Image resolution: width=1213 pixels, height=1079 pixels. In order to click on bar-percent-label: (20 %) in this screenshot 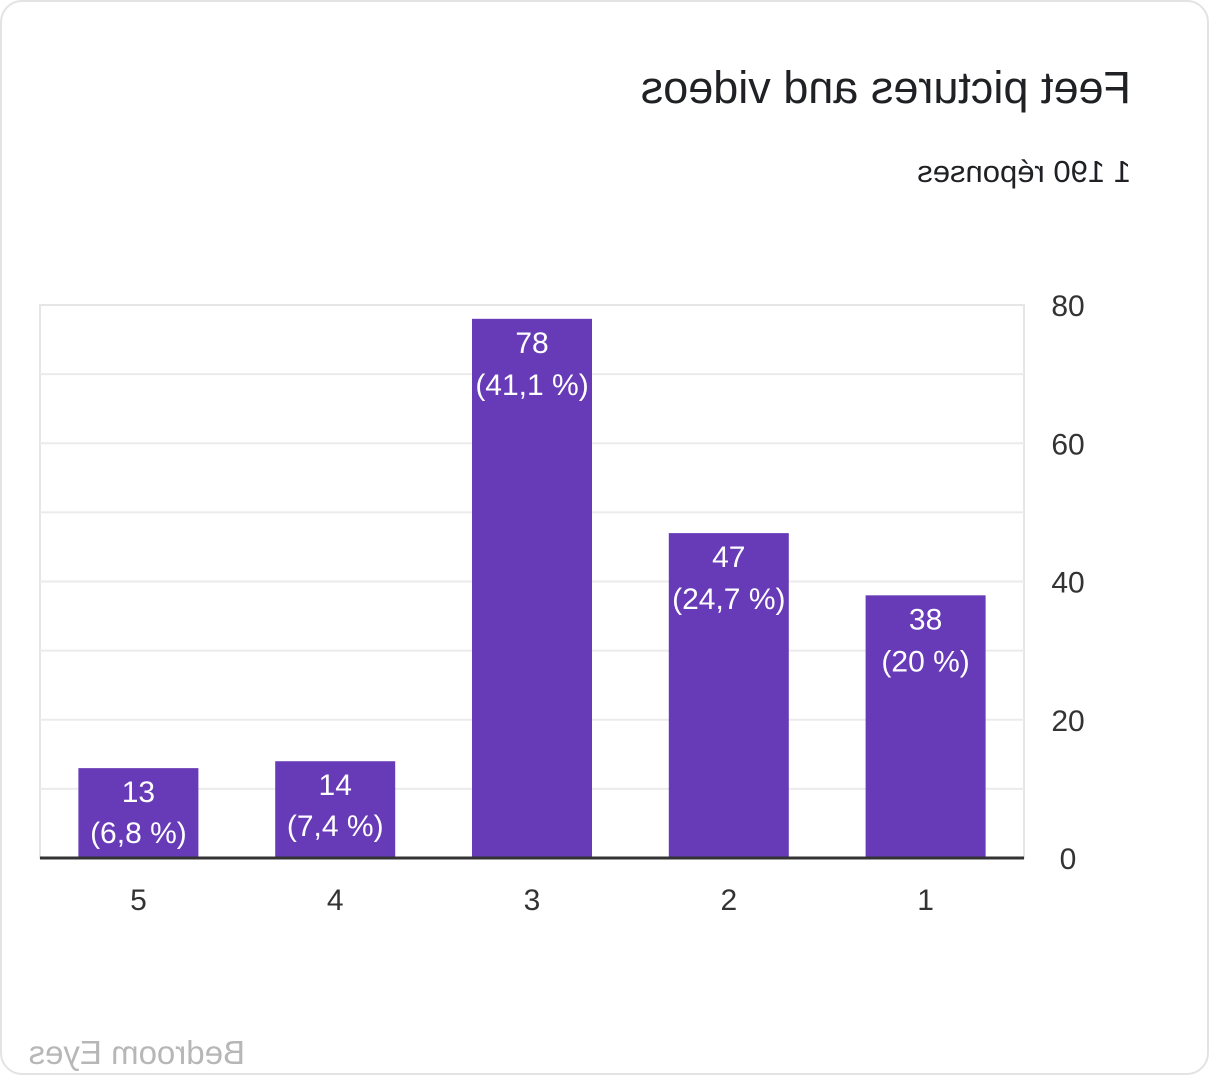, I will do `click(925, 661)`.